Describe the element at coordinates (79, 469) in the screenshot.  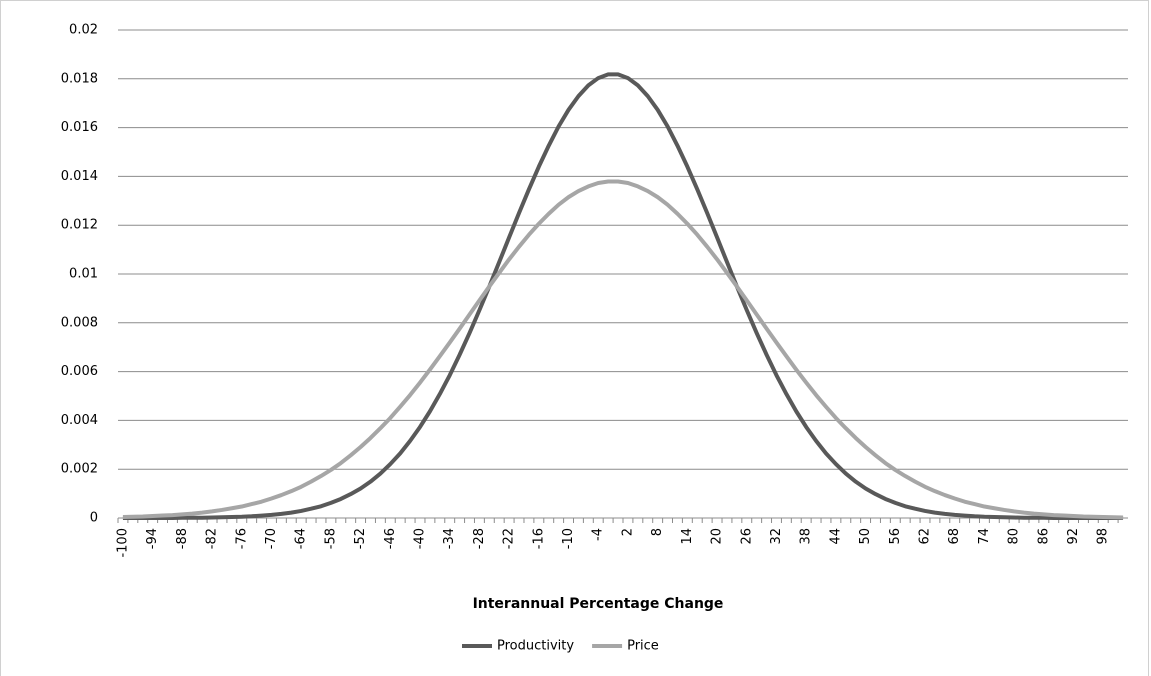
I see `y-tick-label: 0.002` at that location.